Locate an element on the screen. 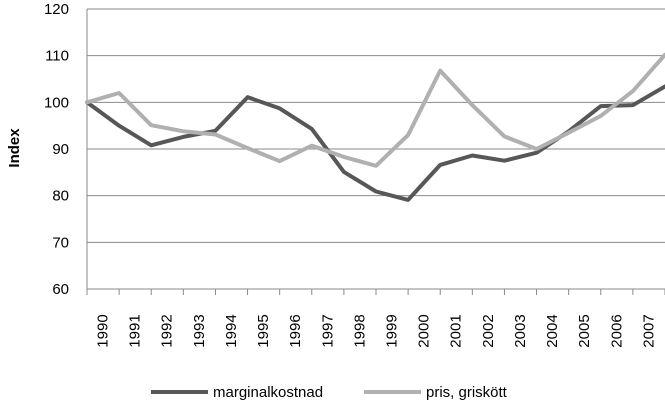 The width and height of the screenshot is (665, 402). y-tick-label: 90 is located at coordinates (60, 149).